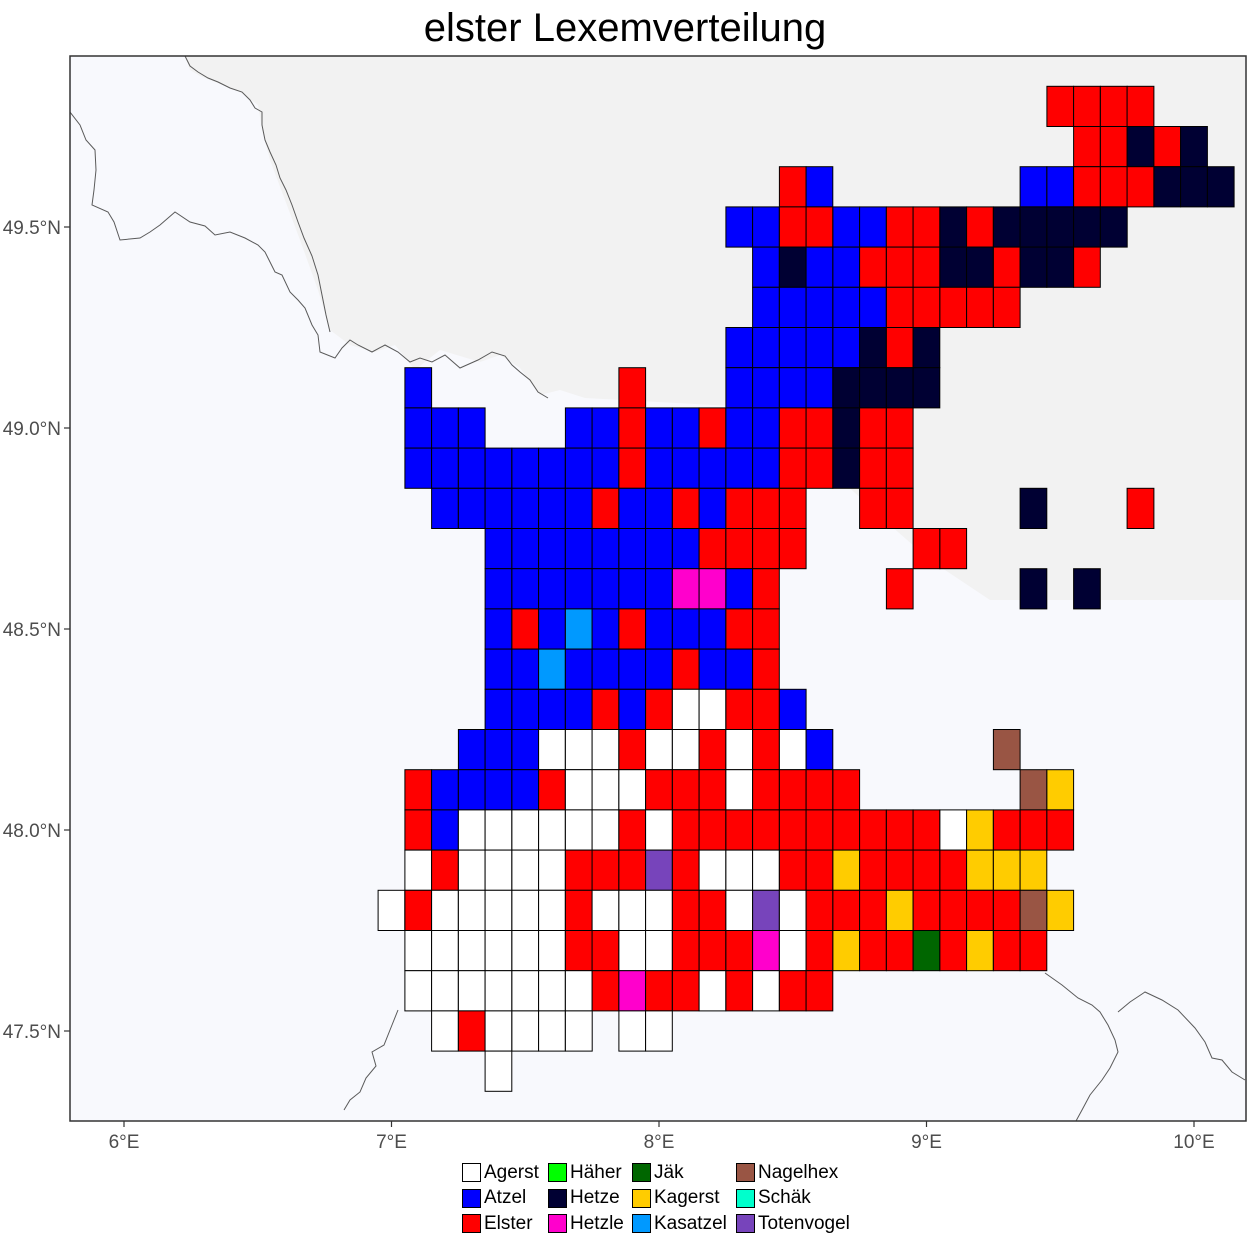 This screenshot has height=1250, width=1250. What do you see at coordinates (595, 1198) in the screenshot?
I see `legend-label: Hetze` at bounding box center [595, 1198].